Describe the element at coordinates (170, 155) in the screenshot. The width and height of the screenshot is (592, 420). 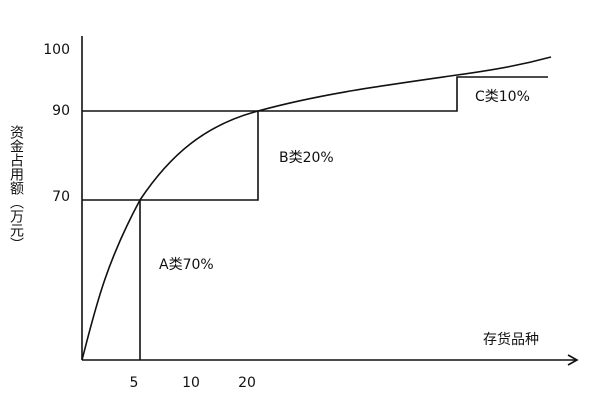
I see `b-box` at that location.